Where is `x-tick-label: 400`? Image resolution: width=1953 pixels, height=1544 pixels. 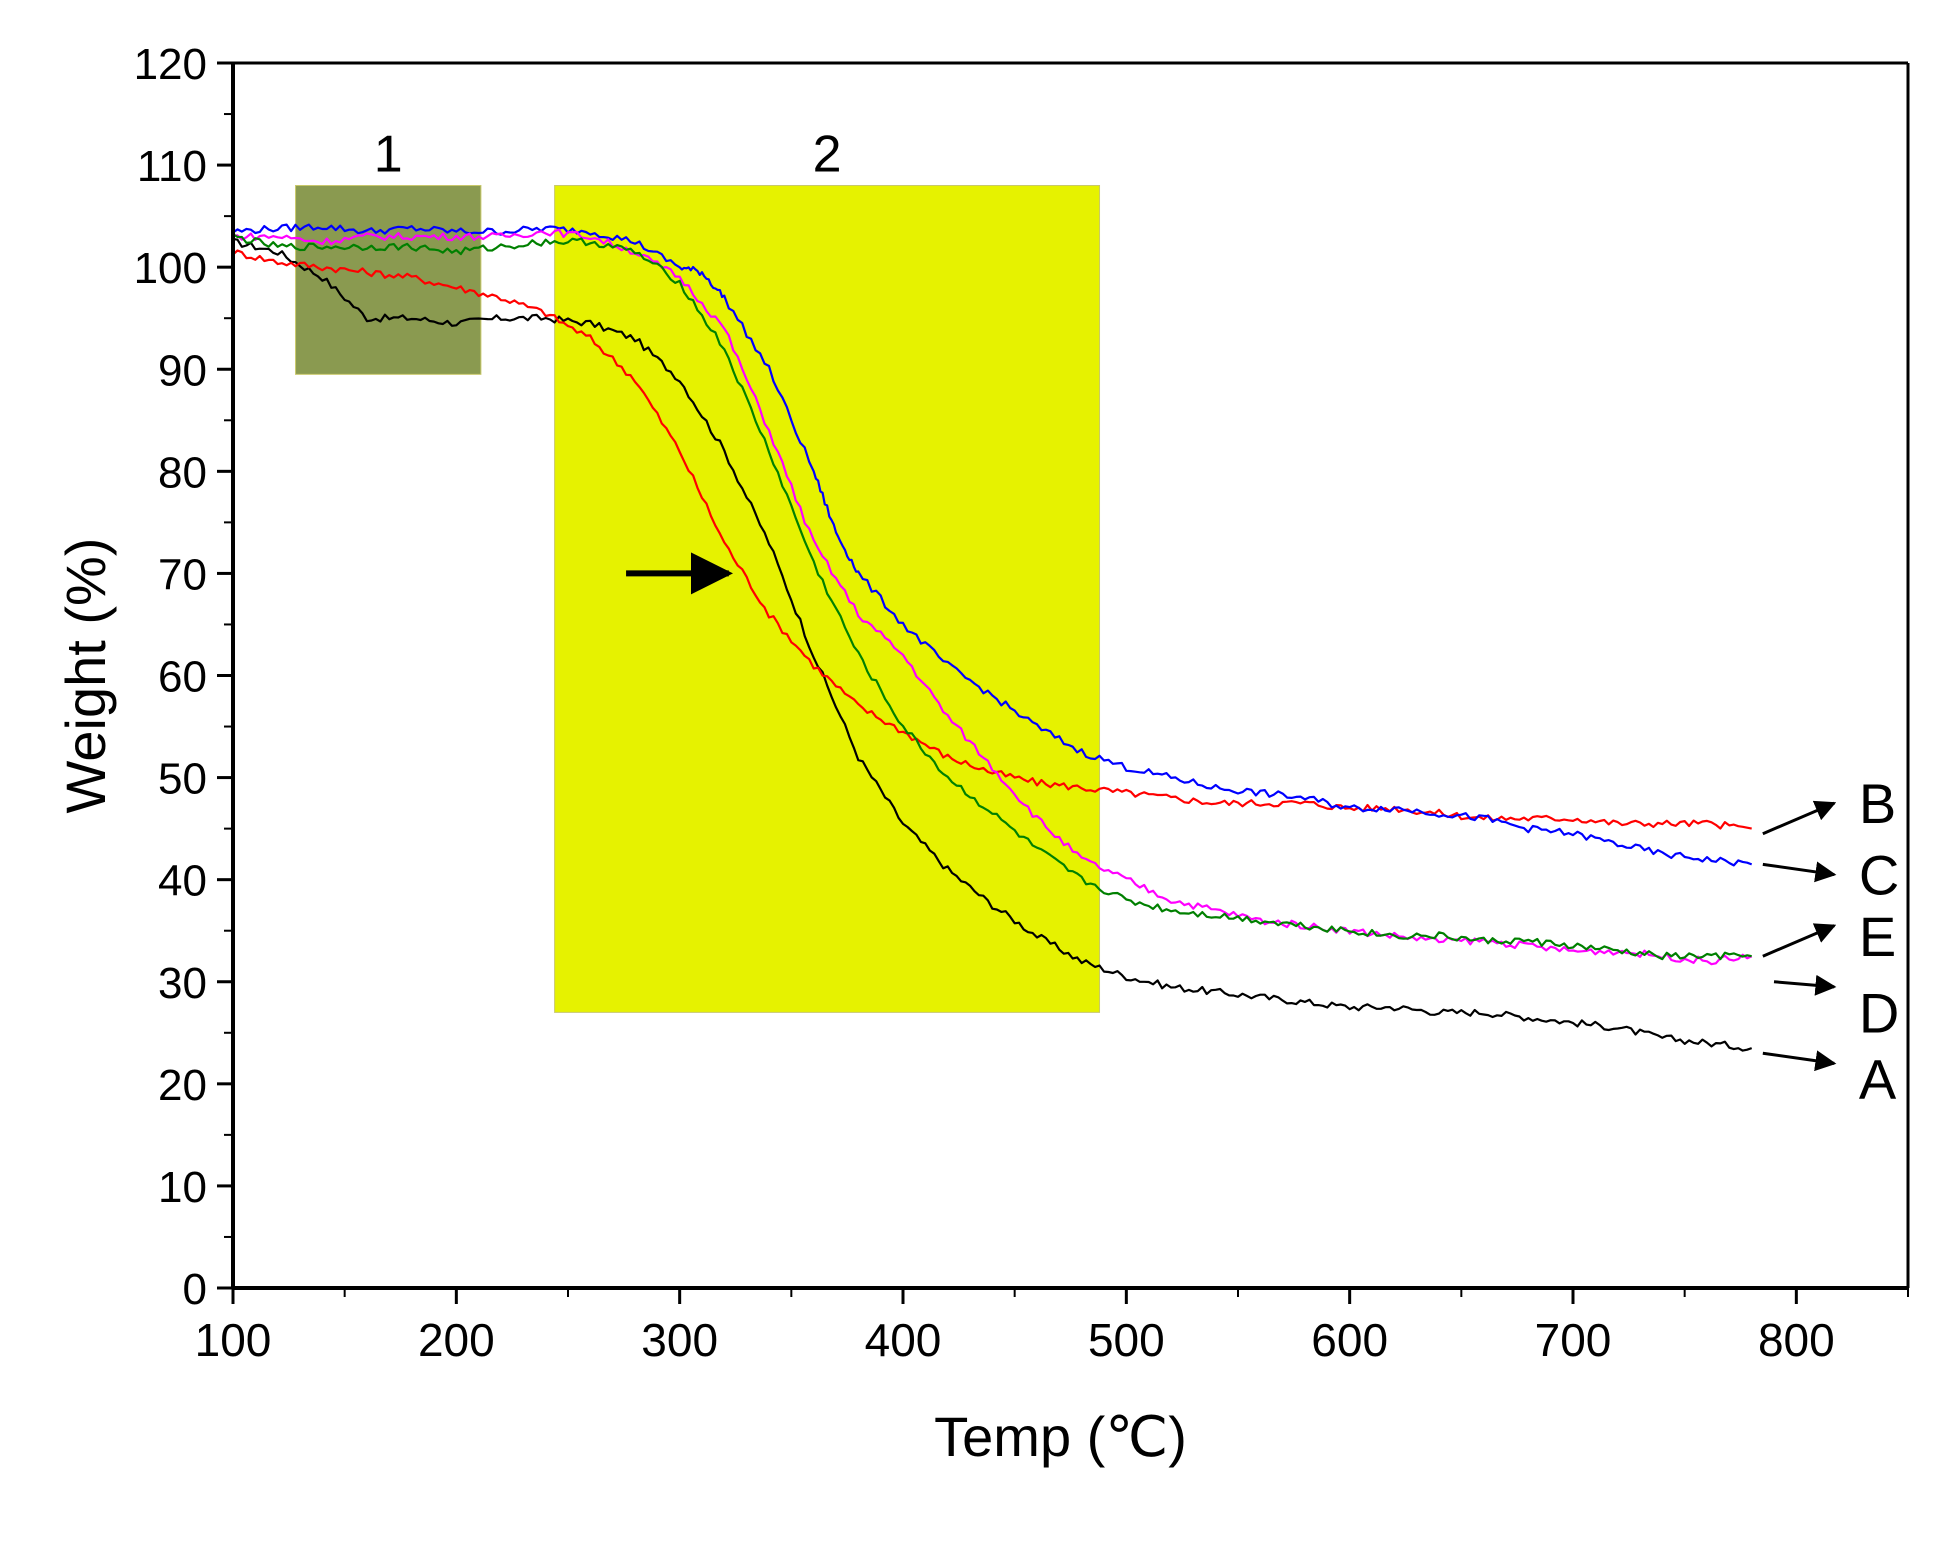
x-tick-label: 400 is located at coordinates (903, 1340).